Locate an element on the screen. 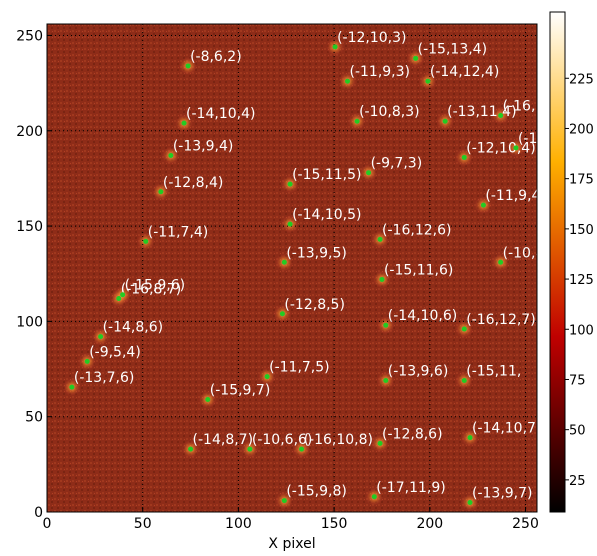 The height and width of the screenshot is (556, 597). spot-label: (-11,7,5) is located at coordinates (299, 368).